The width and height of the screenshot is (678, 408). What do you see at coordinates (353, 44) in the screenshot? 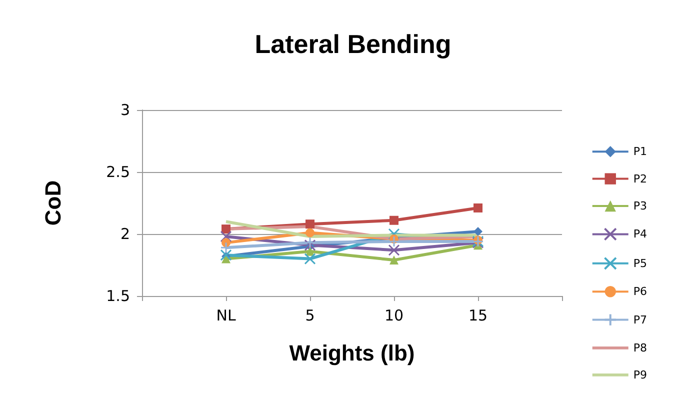
I see `chart-title: Lateral Bending` at bounding box center [353, 44].